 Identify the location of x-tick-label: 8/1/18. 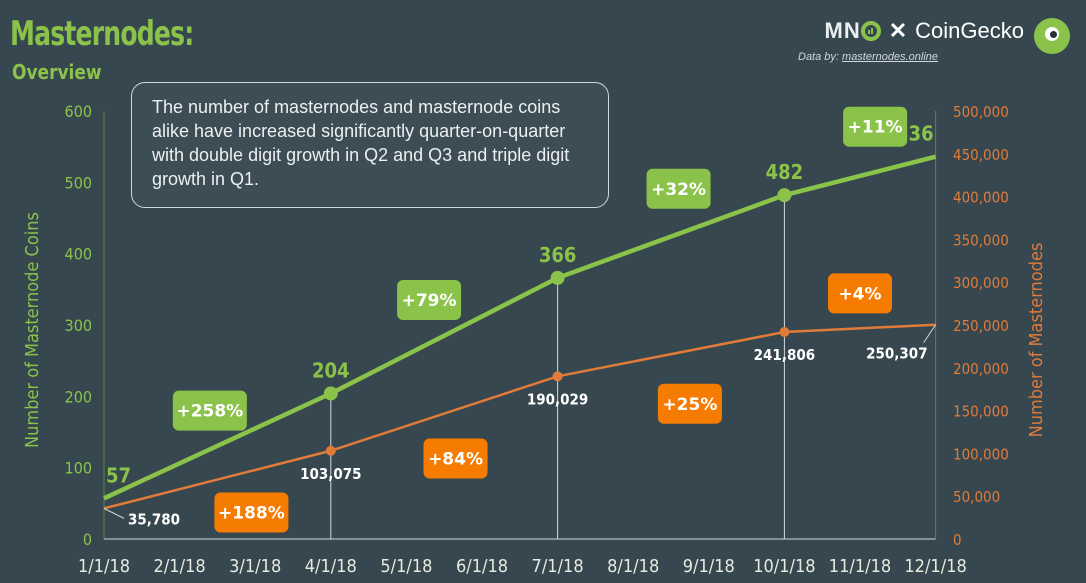
(633, 566).